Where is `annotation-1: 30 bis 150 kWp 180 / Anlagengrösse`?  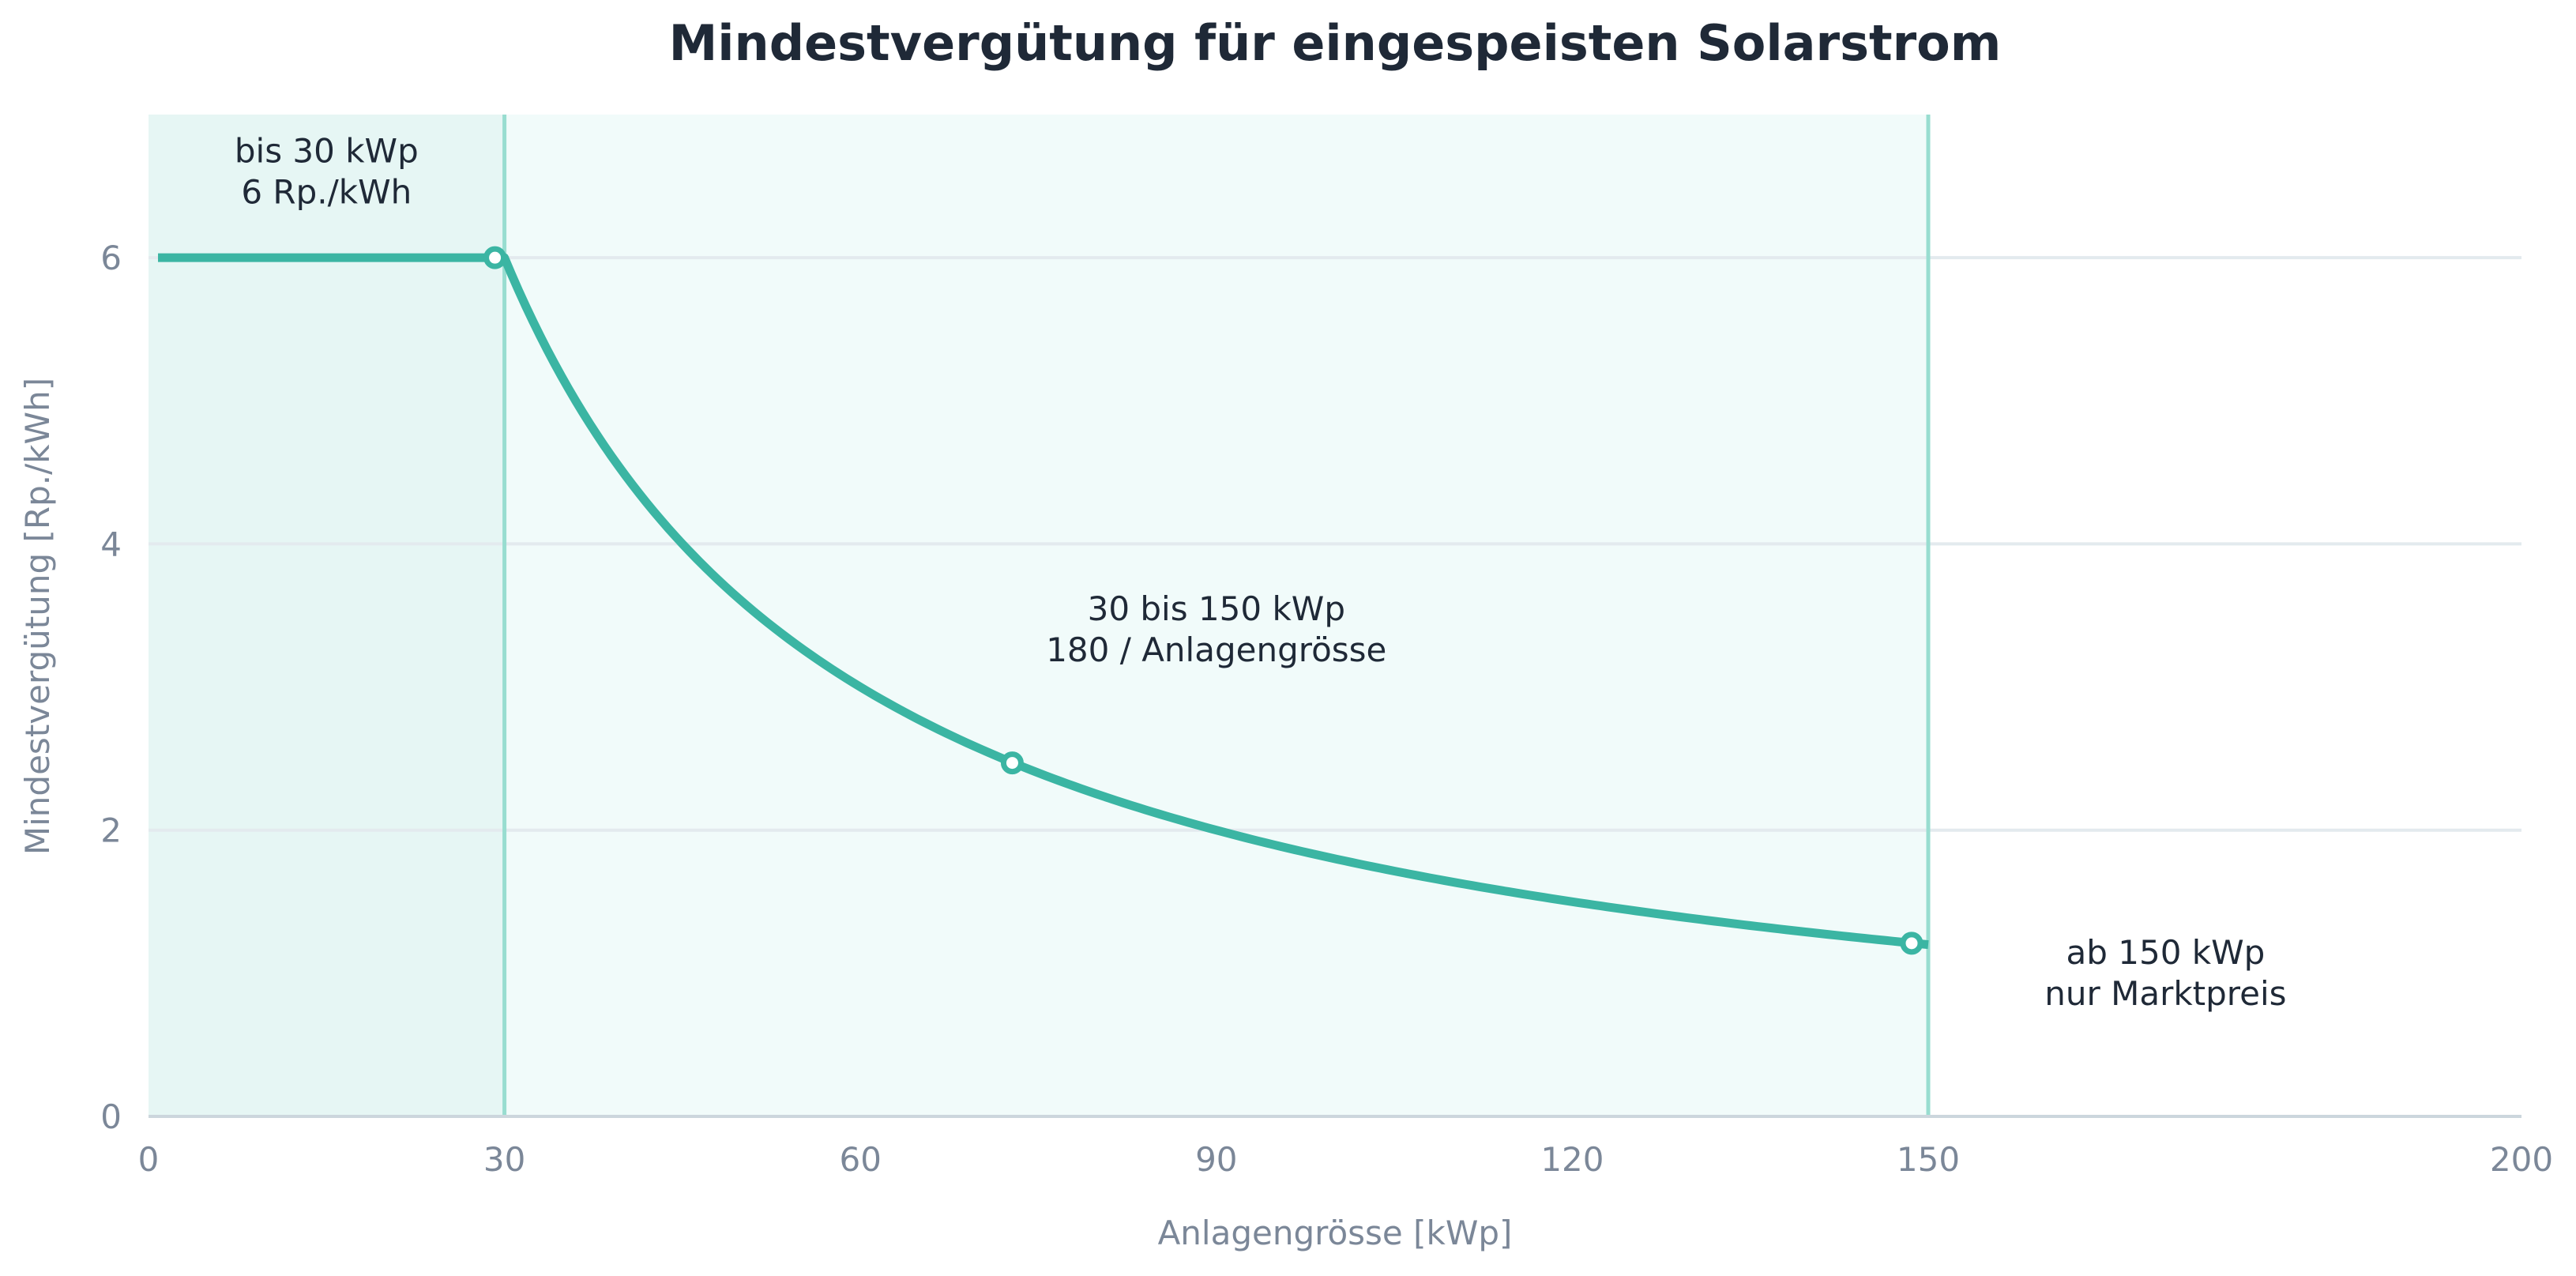
annotation-1: 30 bis 150 kWp 180 / Anlagengrösse is located at coordinates (1216, 629).